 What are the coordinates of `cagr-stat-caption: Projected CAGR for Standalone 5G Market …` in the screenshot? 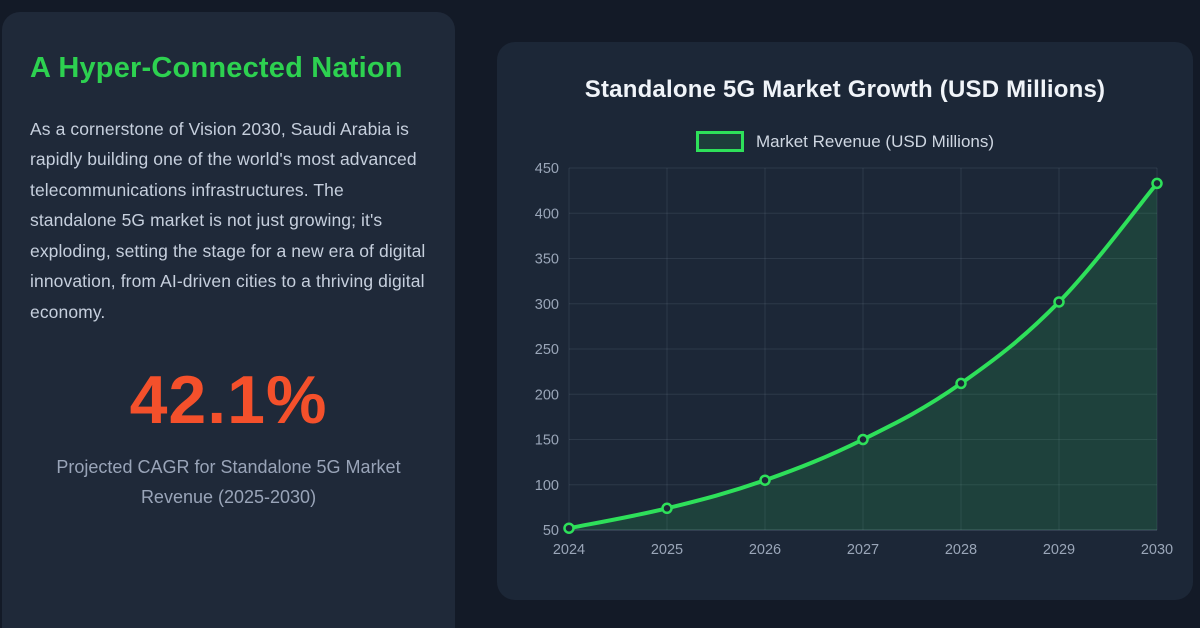 It's located at (228, 482).